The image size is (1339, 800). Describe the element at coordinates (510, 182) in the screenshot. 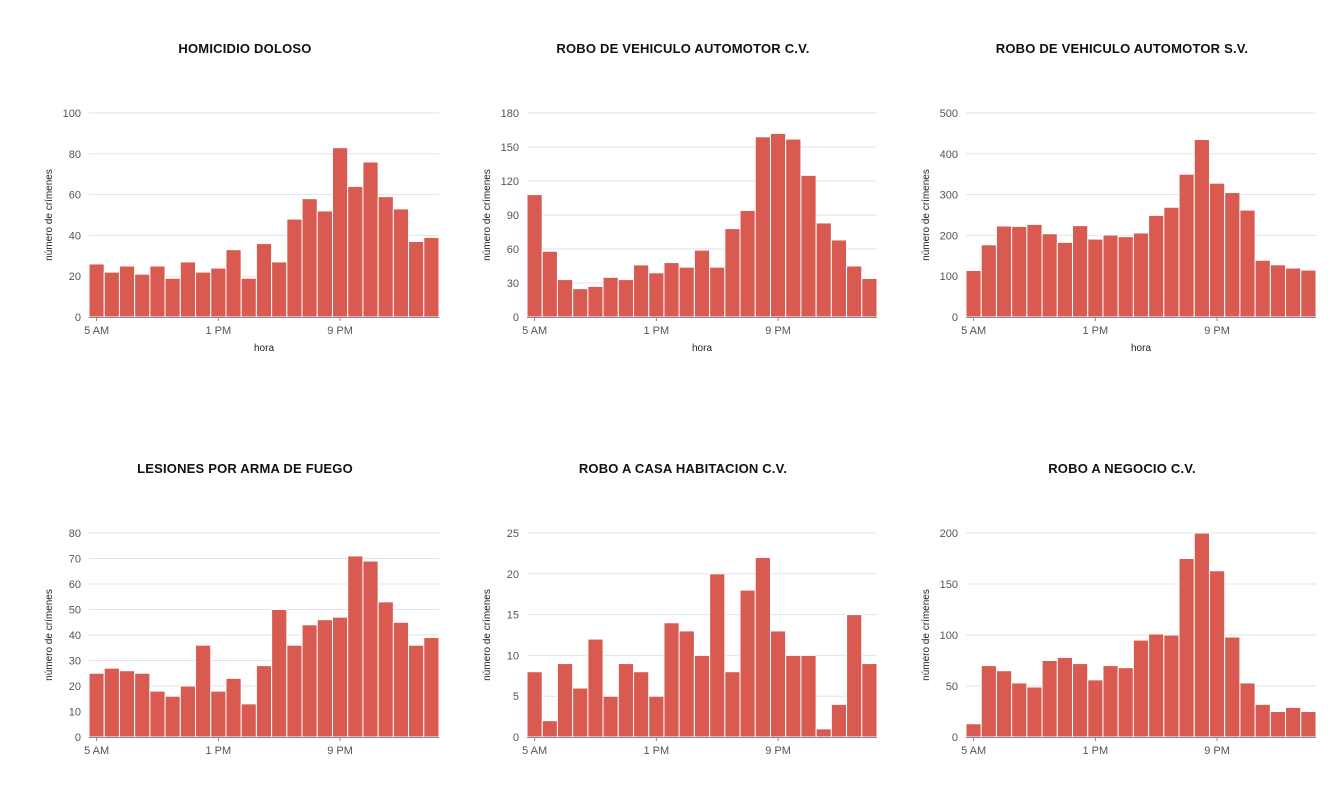

I see `y-tick-label: 120` at that location.